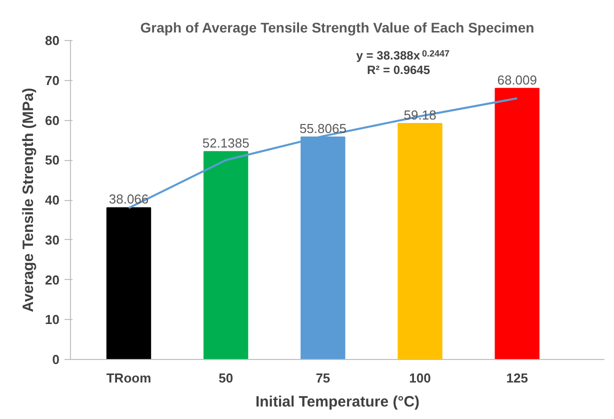 This screenshot has width=614, height=419. Describe the element at coordinates (226, 143) in the screenshot. I see `data-label: 52.1385` at that location.